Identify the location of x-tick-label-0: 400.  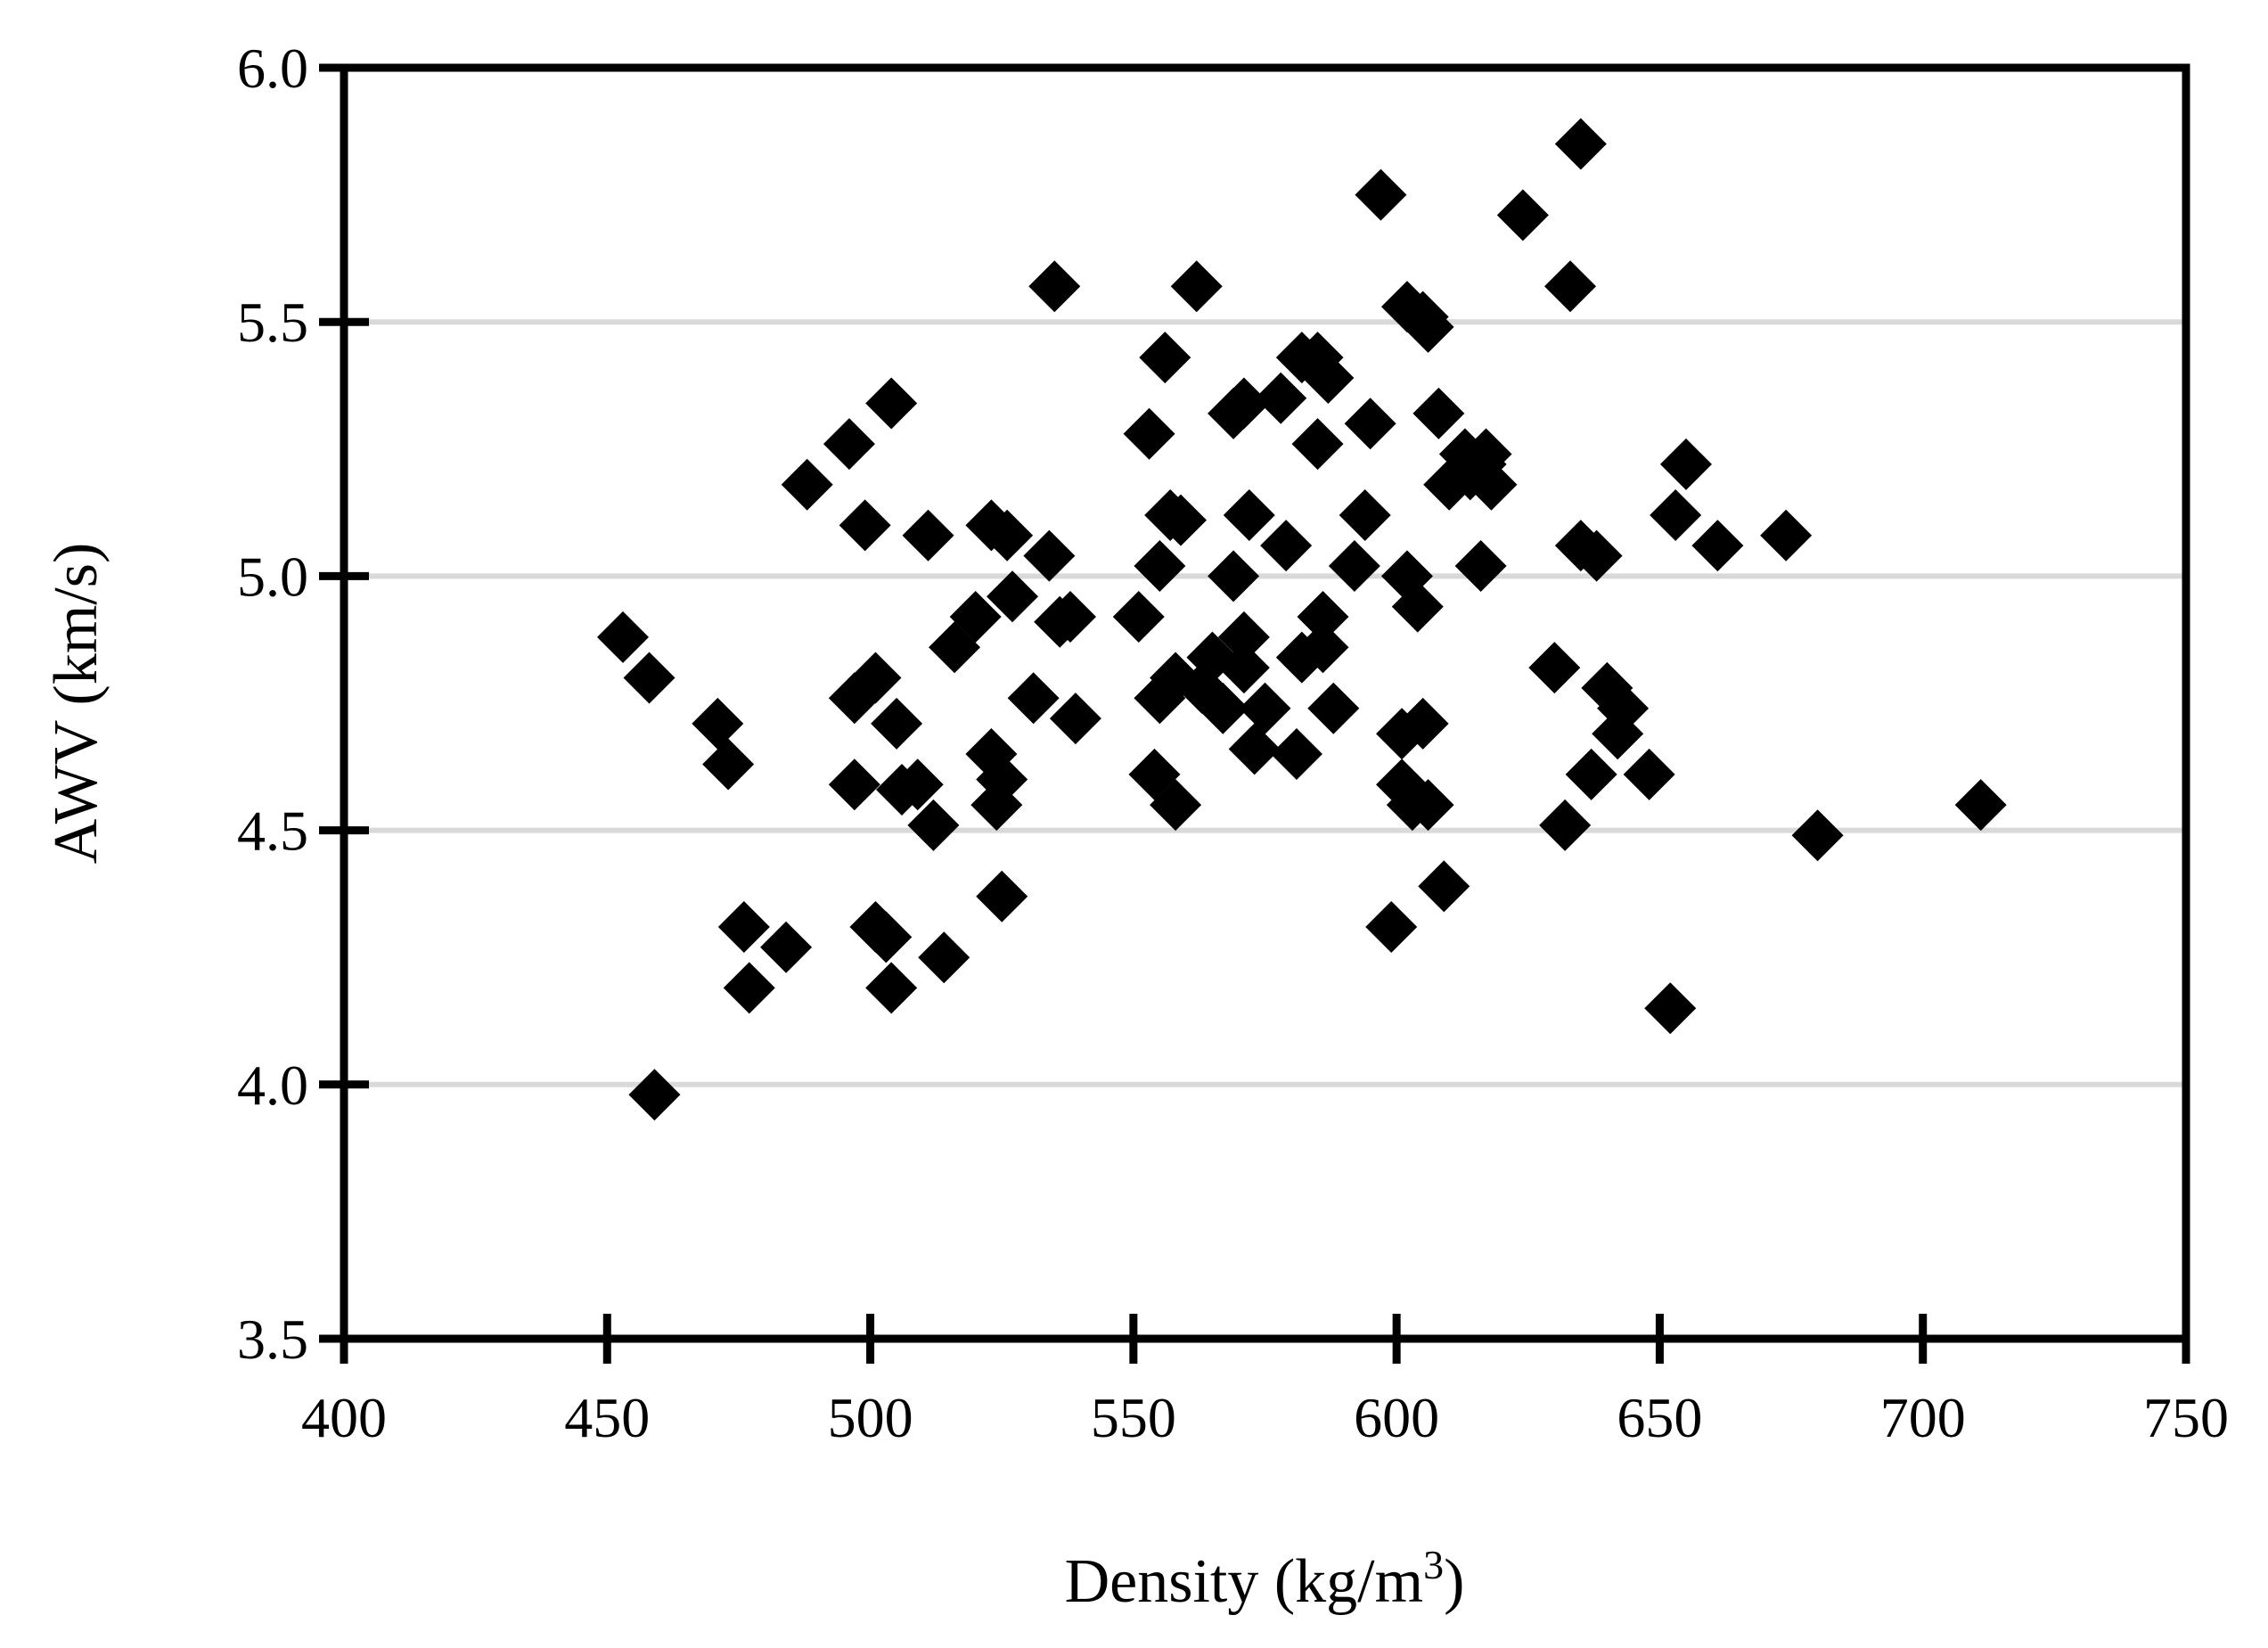
(344, 1417).